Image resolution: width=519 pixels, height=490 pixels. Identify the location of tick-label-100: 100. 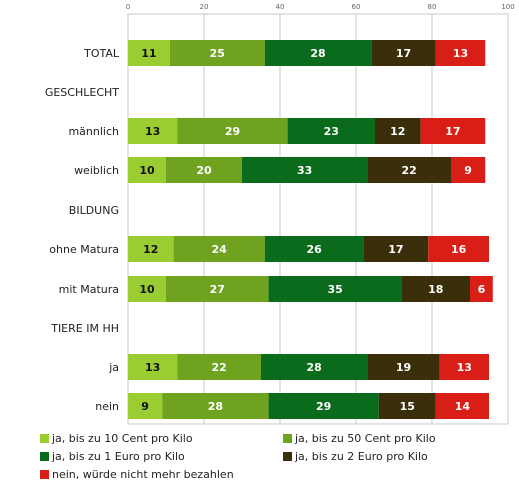
(507, 7).